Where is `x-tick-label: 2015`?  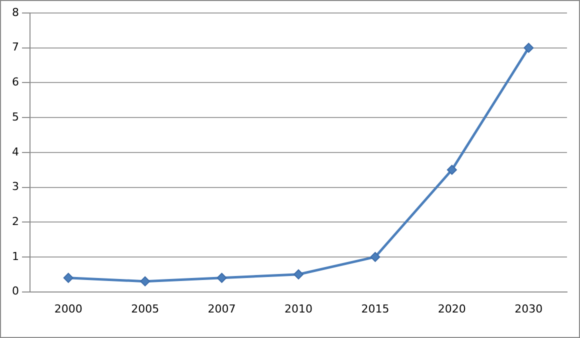 x-tick-label: 2015 is located at coordinates (375, 309).